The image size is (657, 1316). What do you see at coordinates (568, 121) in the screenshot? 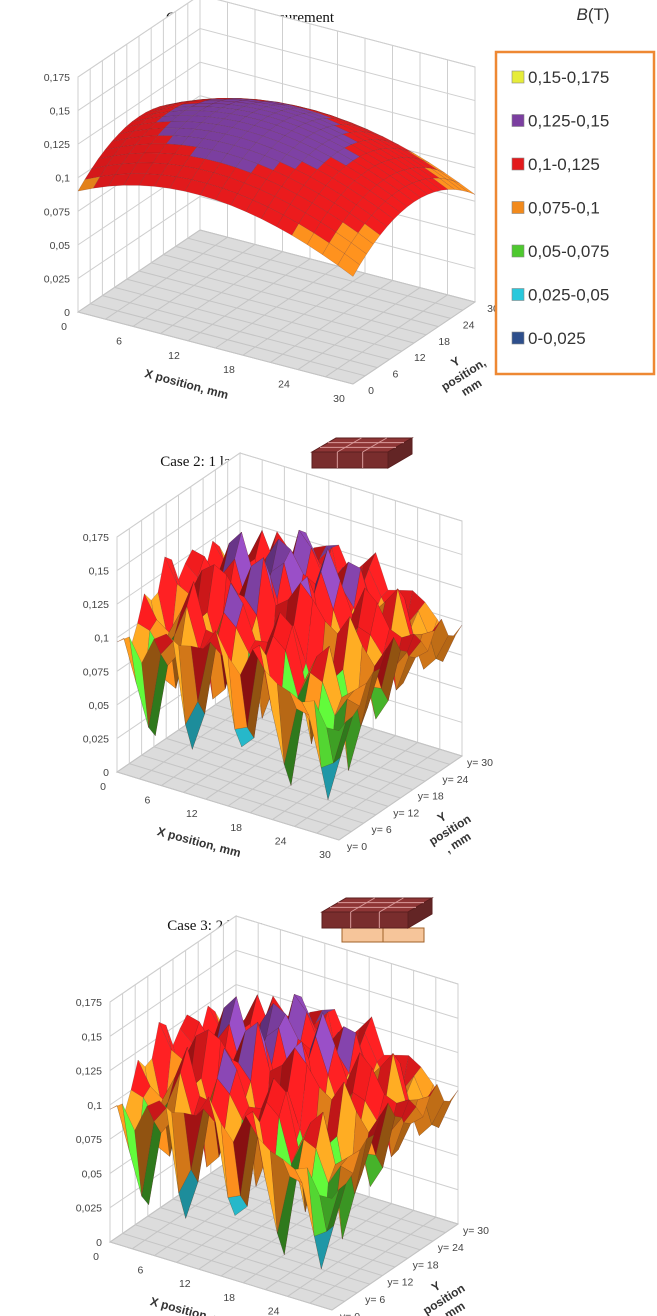
I see `legend-label: 0,125-0,15` at bounding box center [568, 121].